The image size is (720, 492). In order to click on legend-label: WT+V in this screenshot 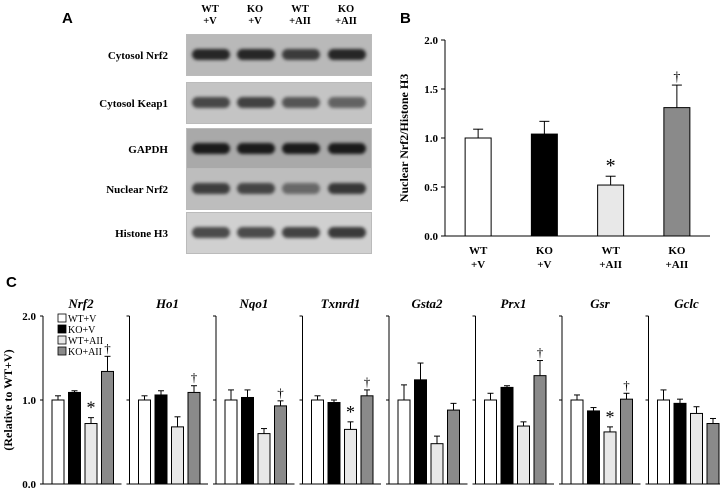, I will do `click(82, 319)`.